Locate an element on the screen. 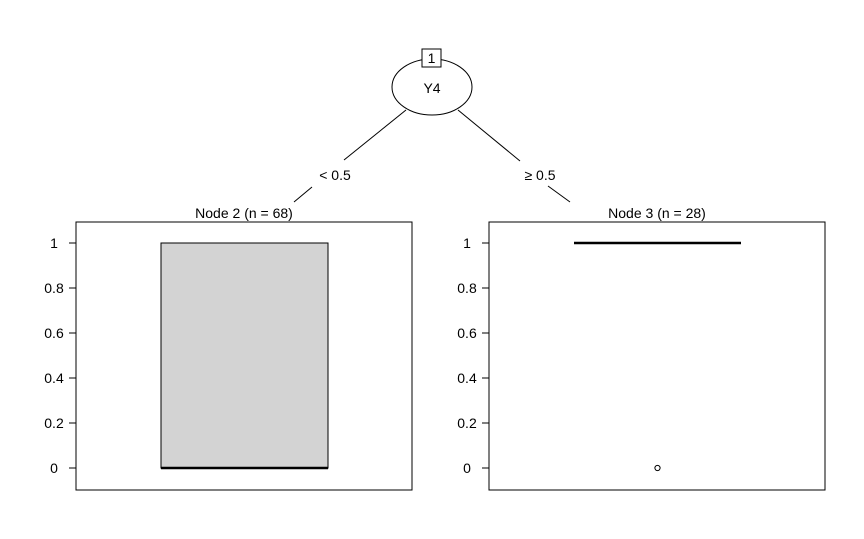 This screenshot has height=539, width=864. branch-label-left: < 0.5 is located at coordinates (335, 175).